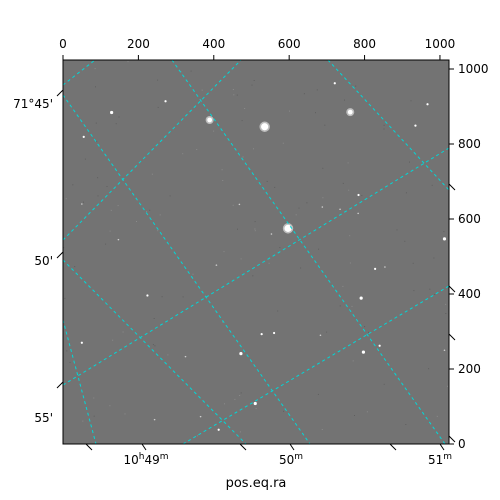  What do you see at coordinates (60, 255) in the screenshot?
I see `left-tick` at bounding box center [60, 255].